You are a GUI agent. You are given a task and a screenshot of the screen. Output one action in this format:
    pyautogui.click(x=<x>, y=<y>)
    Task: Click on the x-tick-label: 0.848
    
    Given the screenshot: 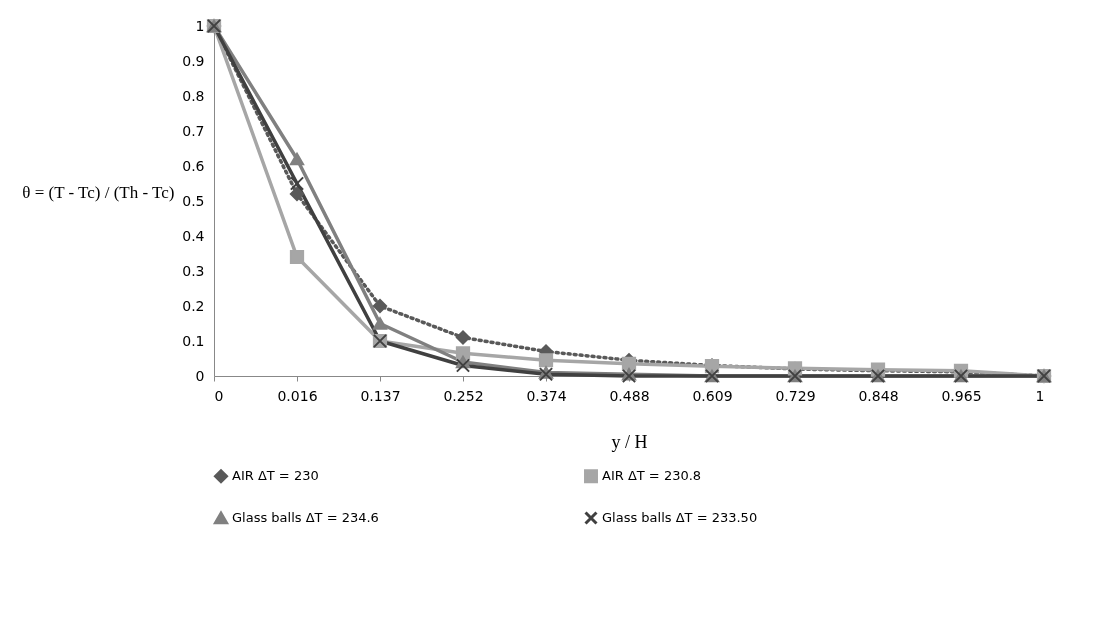 What is the action you would take?
    pyautogui.click(x=878, y=395)
    